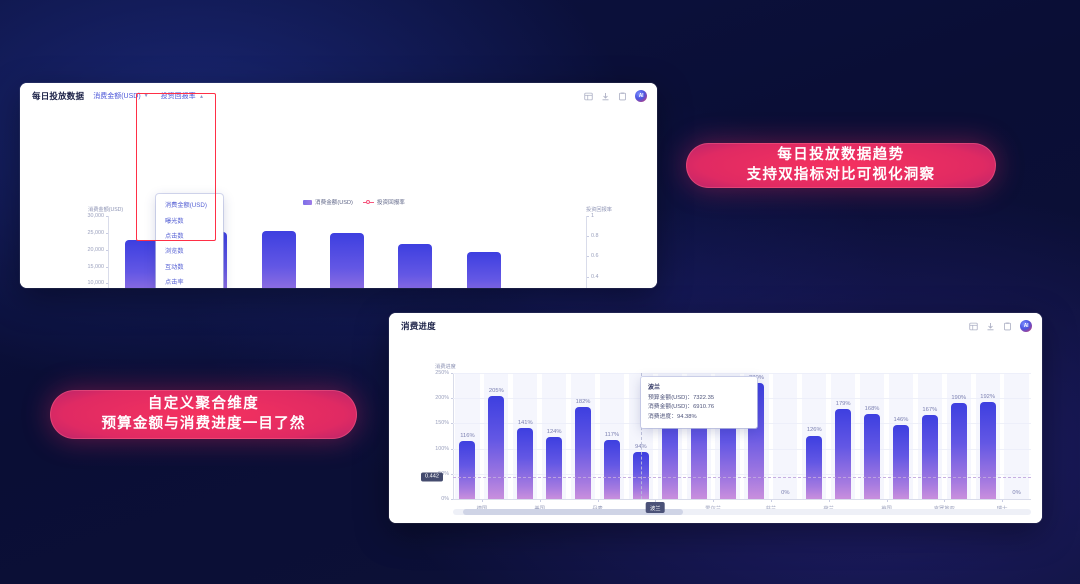 This screenshot has width=1080, height=584. Describe the element at coordinates (146, 96) in the screenshot. I see `chevron-down-icon: ▼` at that location.